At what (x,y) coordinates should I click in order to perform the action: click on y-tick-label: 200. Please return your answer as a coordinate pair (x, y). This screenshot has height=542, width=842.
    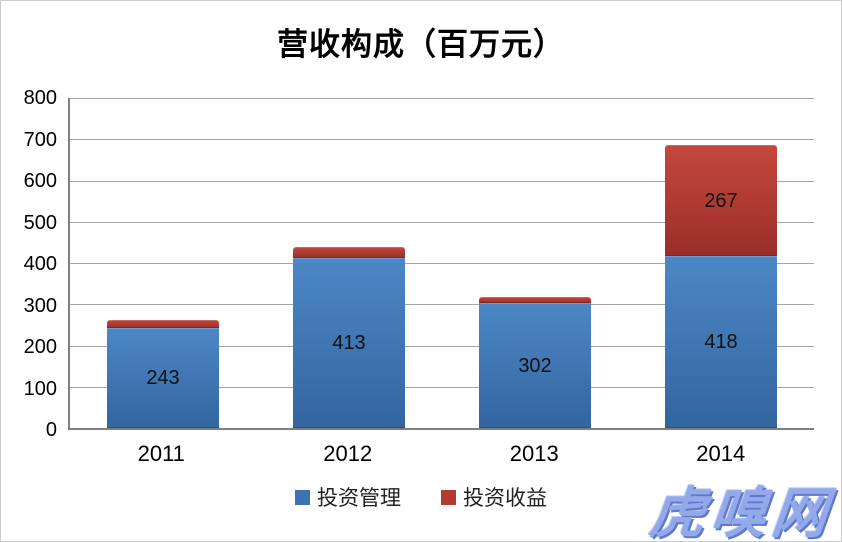
    Looking at the image, I should click on (40, 347).